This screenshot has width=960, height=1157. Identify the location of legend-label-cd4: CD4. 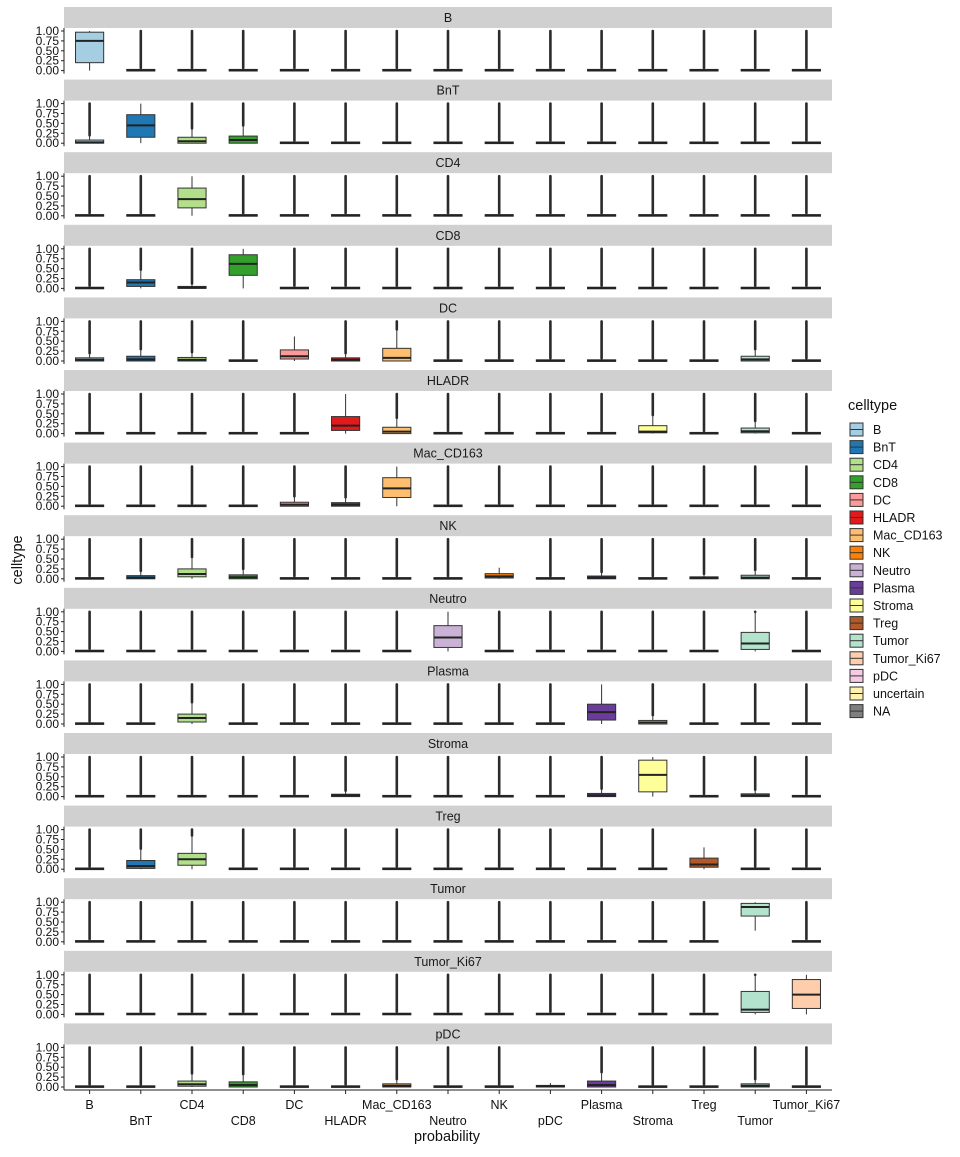
(885, 465).